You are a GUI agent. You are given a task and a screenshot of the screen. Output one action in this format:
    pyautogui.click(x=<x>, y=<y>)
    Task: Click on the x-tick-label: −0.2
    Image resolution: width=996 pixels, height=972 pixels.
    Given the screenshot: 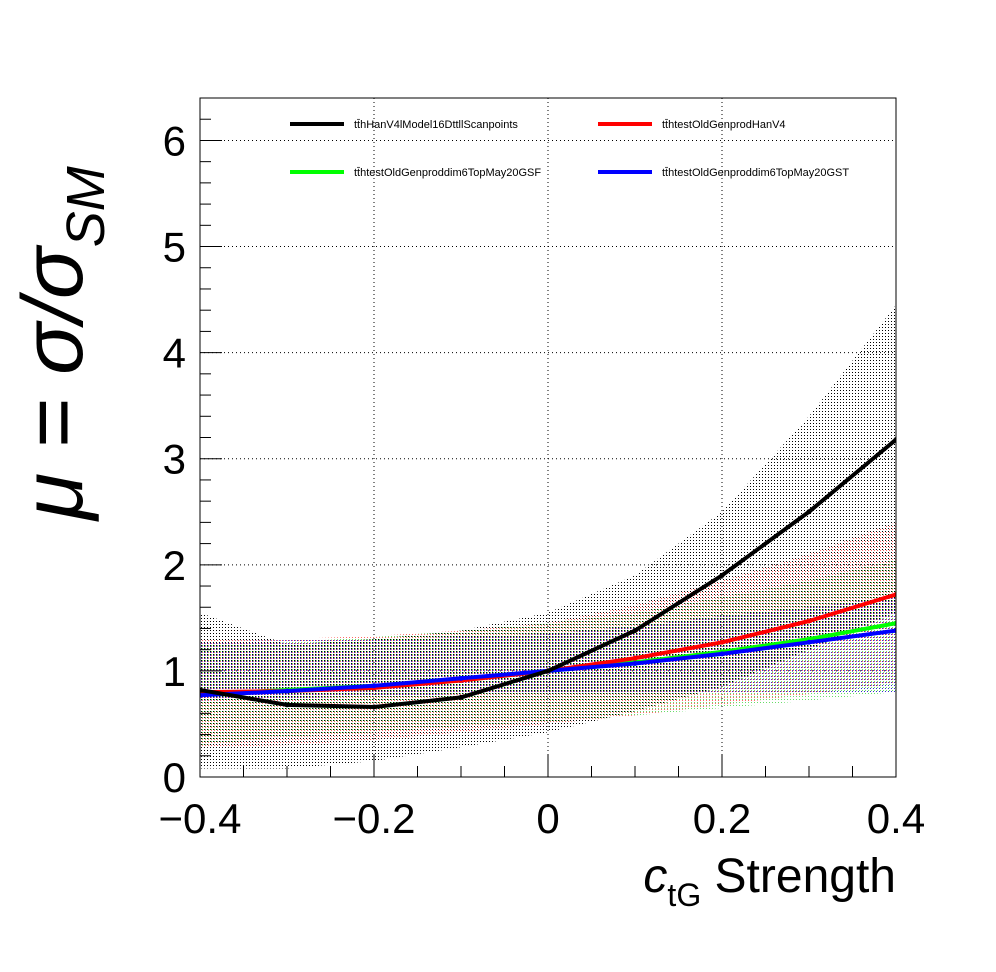 What is the action you would take?
    pyautogui.click(x=374, y=818)
    